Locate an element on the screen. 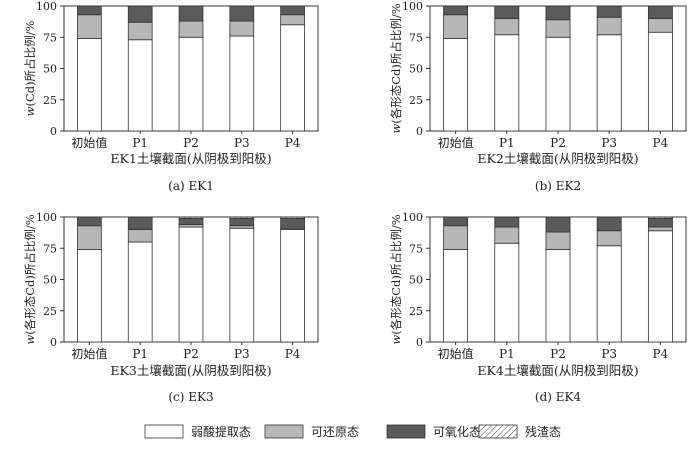  y-axis-label: w(Cd)所占比例/% is located at coordinates (30, 69).